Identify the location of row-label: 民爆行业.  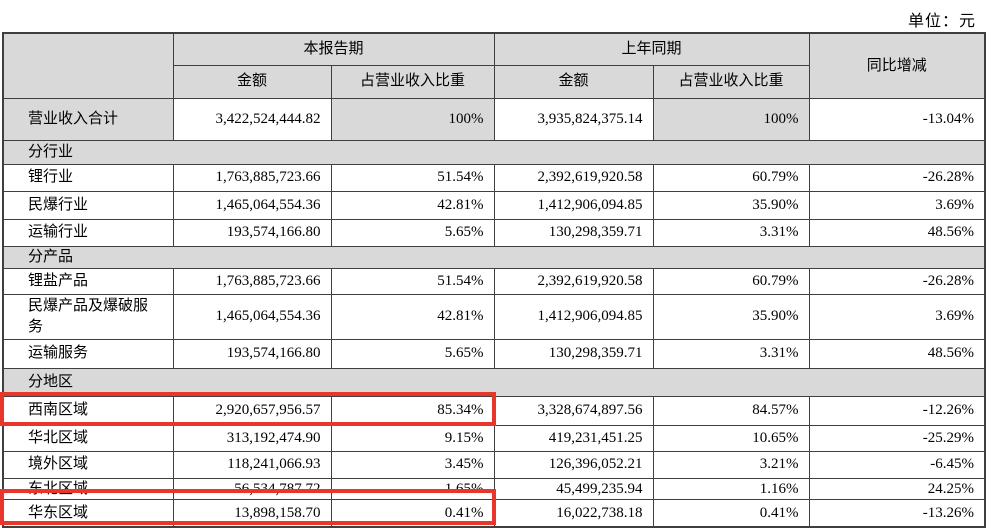
(88, 205).